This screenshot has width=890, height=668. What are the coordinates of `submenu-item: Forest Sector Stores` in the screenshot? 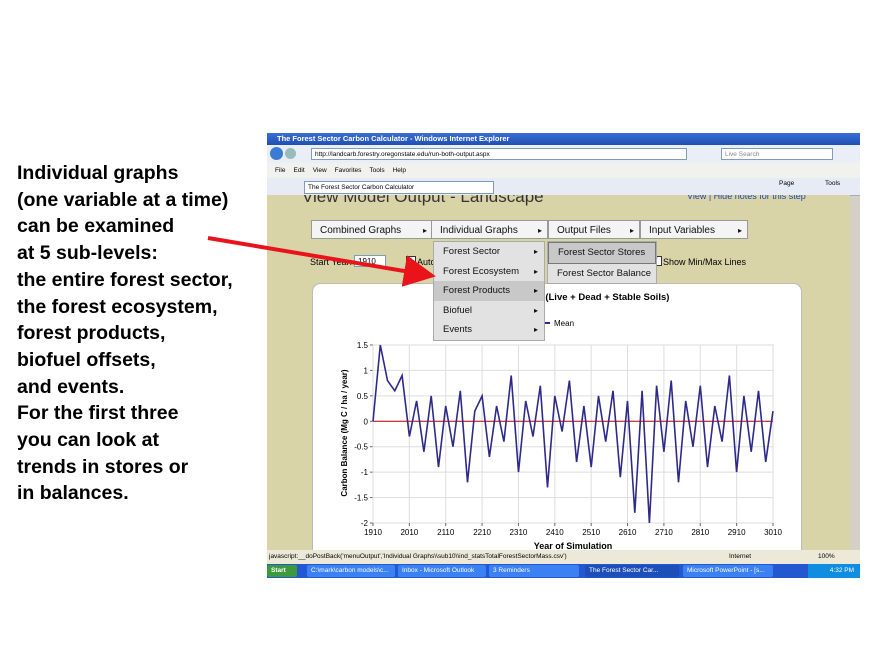 It's located at (602, 253).